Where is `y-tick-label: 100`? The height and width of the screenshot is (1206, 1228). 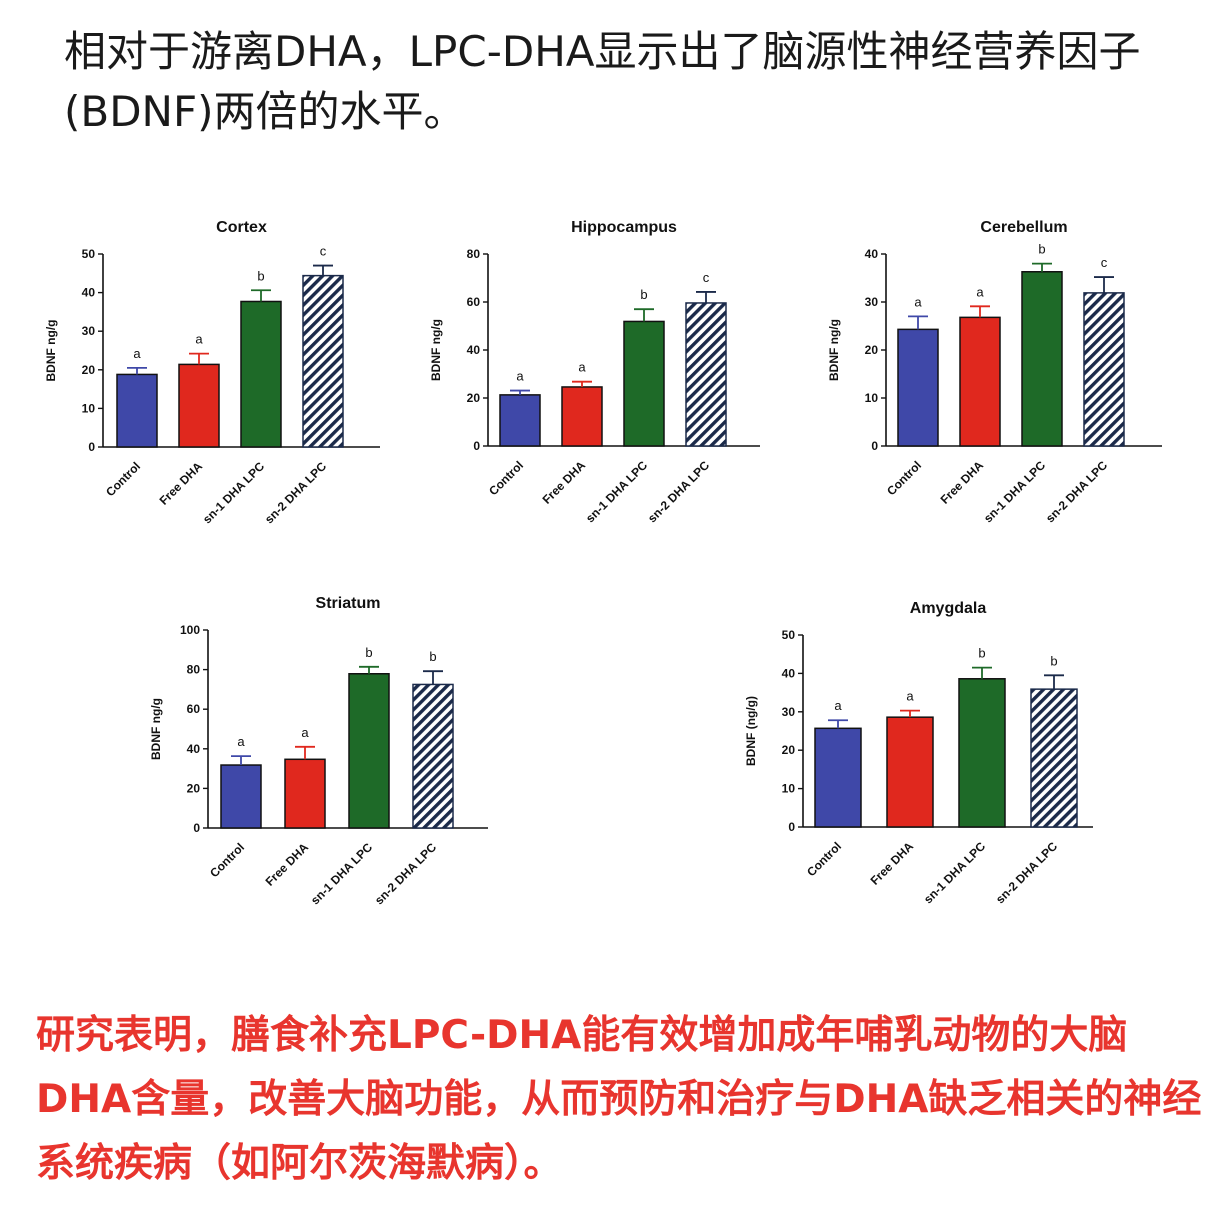
y-tick-label: 100 is located at coordinates (190, 630).